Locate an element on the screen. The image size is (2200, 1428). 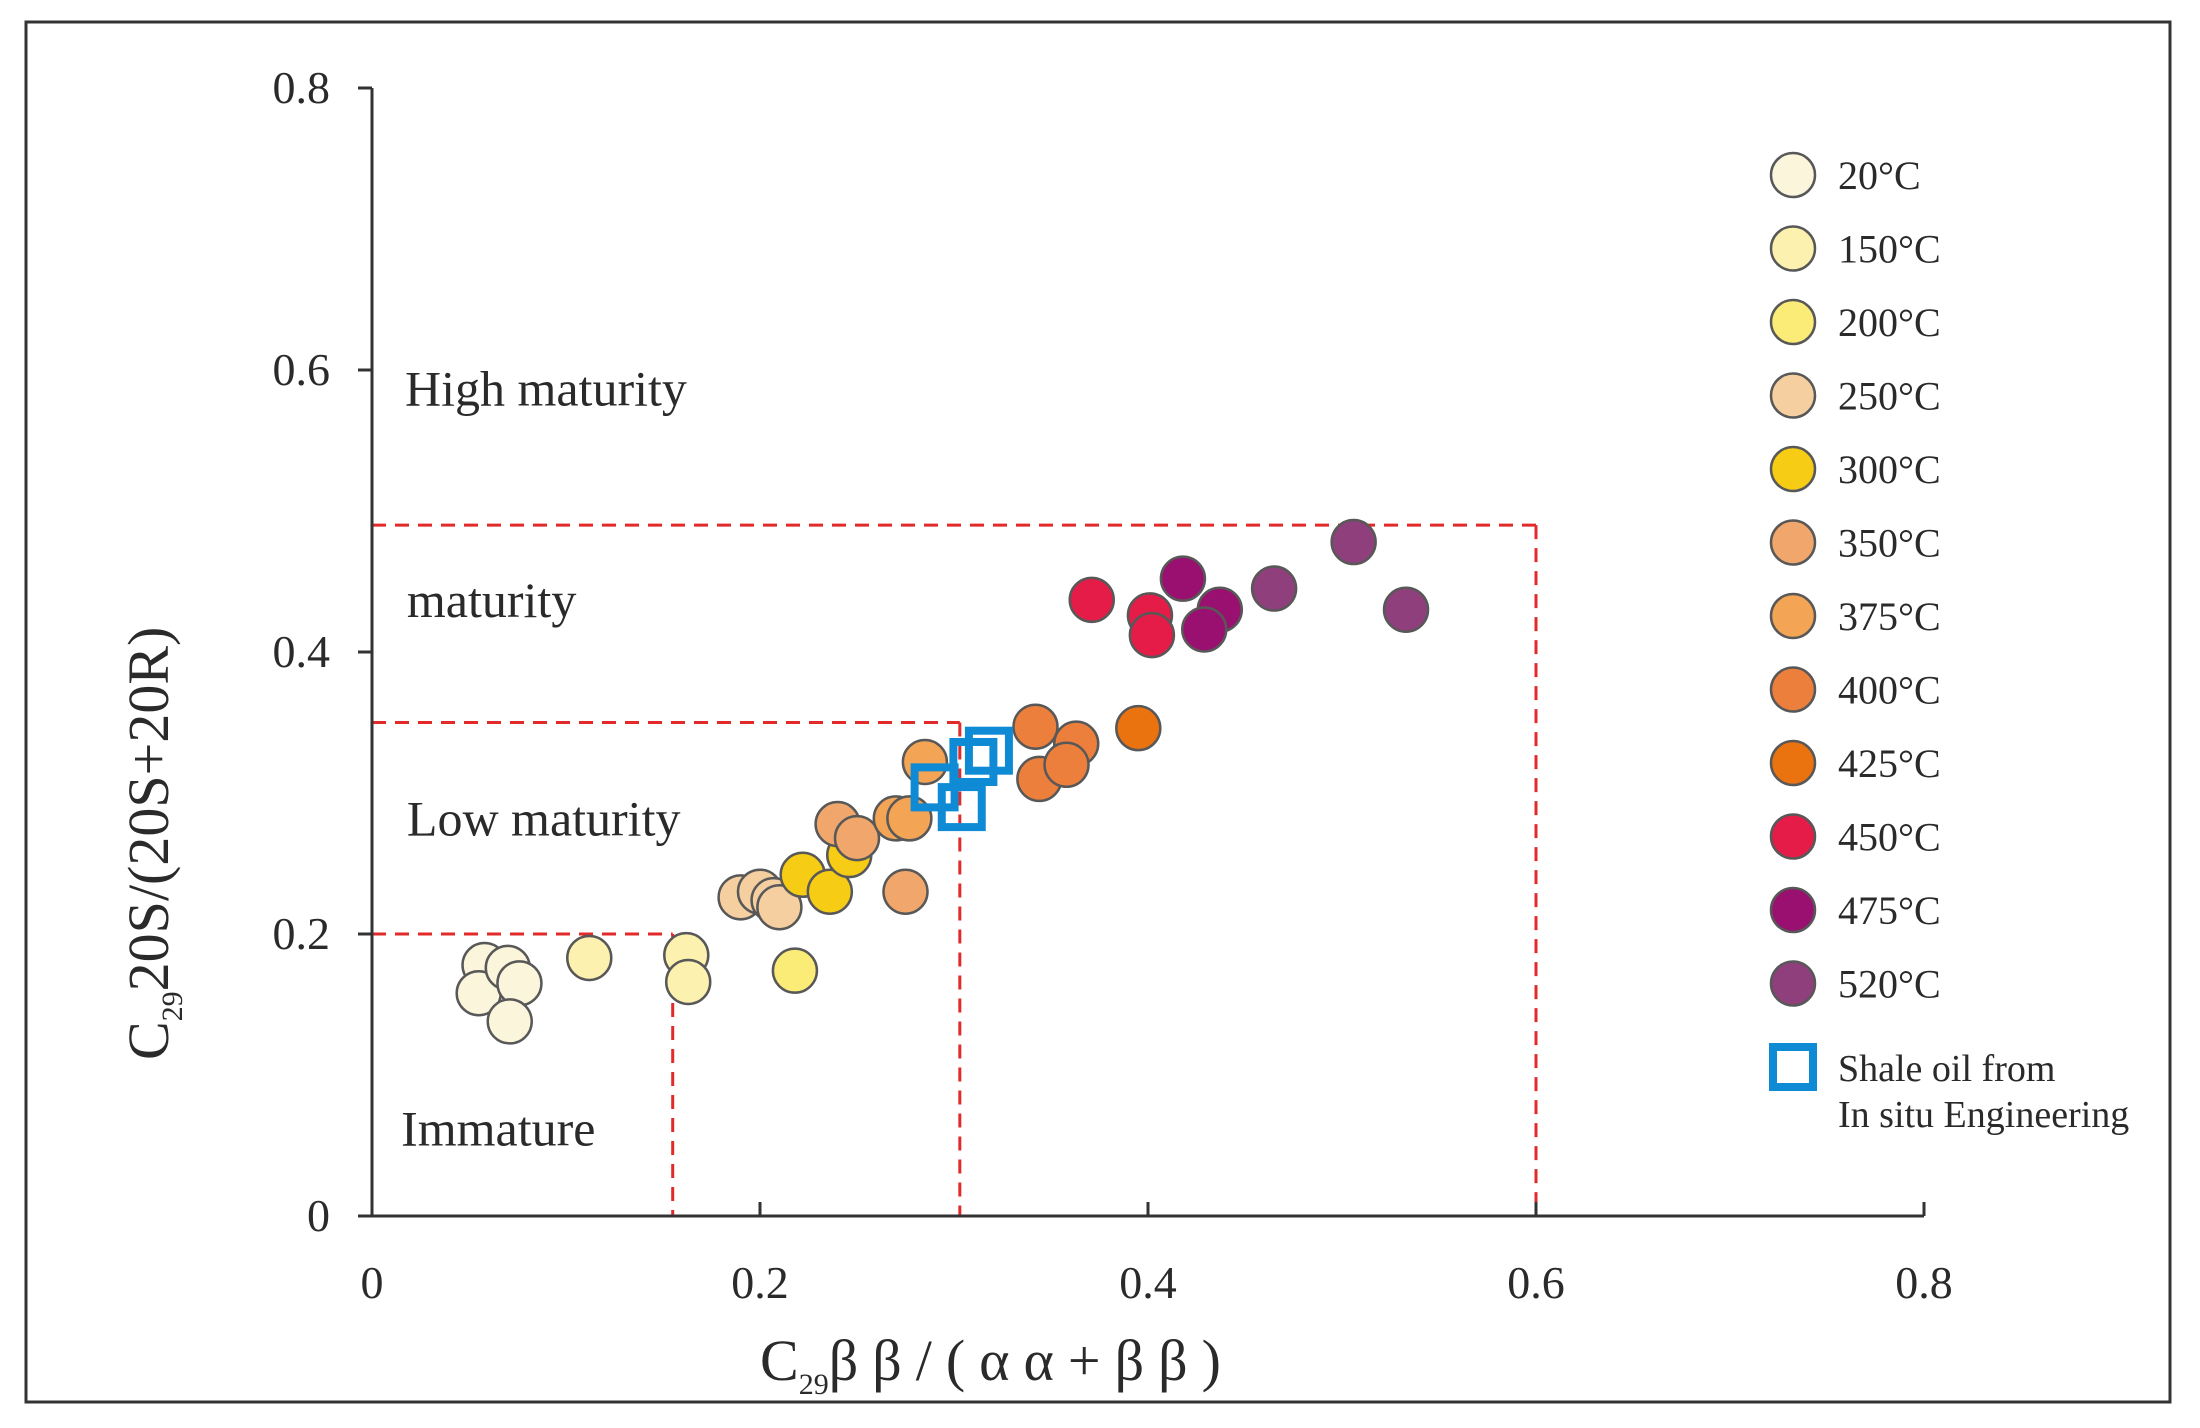
y-tick-label-3: 0.6 is located at coordinates (302, 369).